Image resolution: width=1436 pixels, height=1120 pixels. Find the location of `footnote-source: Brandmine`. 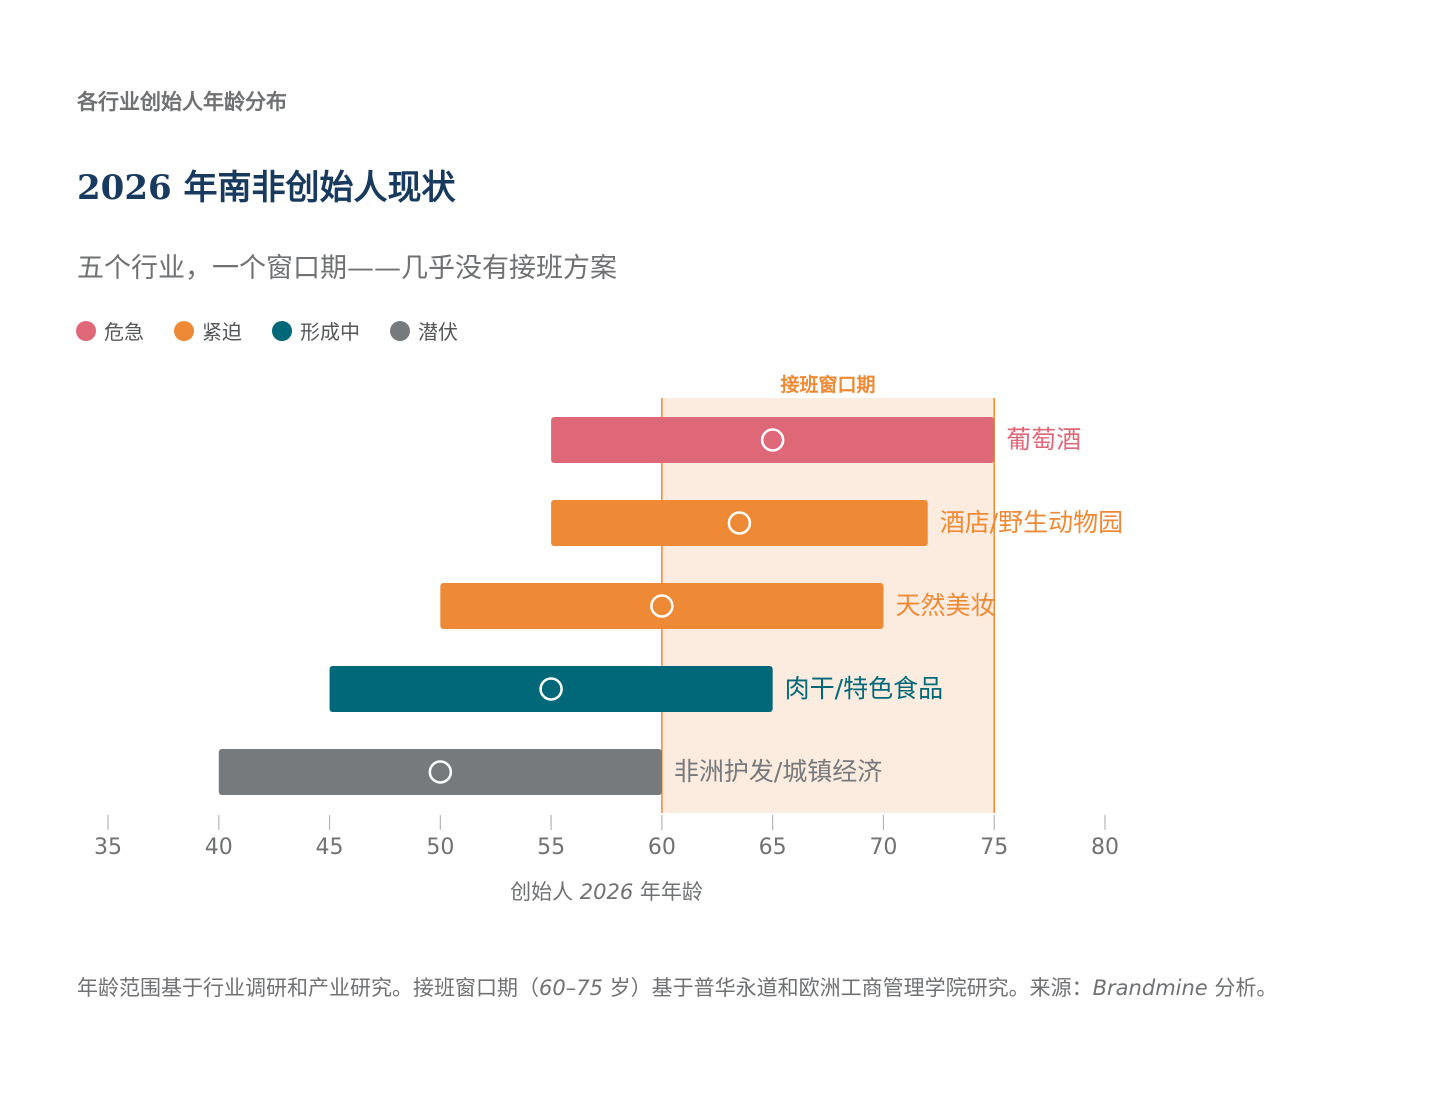

footnote-source: Brandmine is located at coordinates (1150, 988).